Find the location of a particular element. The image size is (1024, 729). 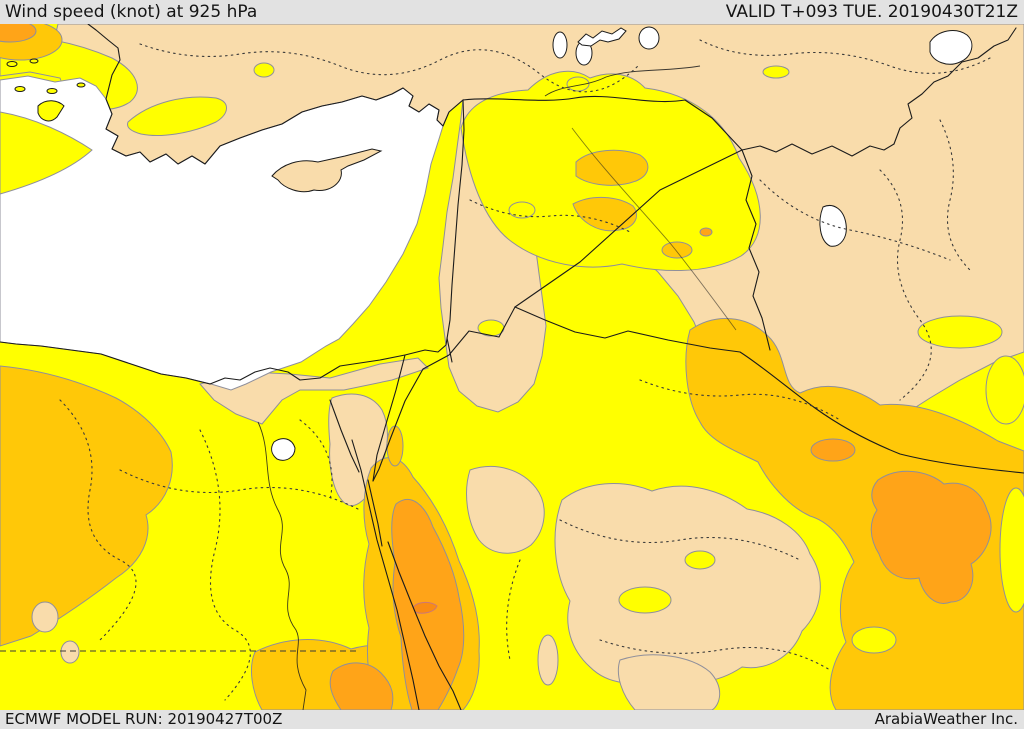

border-iraq-saudi is located at coordinates (769, 390).